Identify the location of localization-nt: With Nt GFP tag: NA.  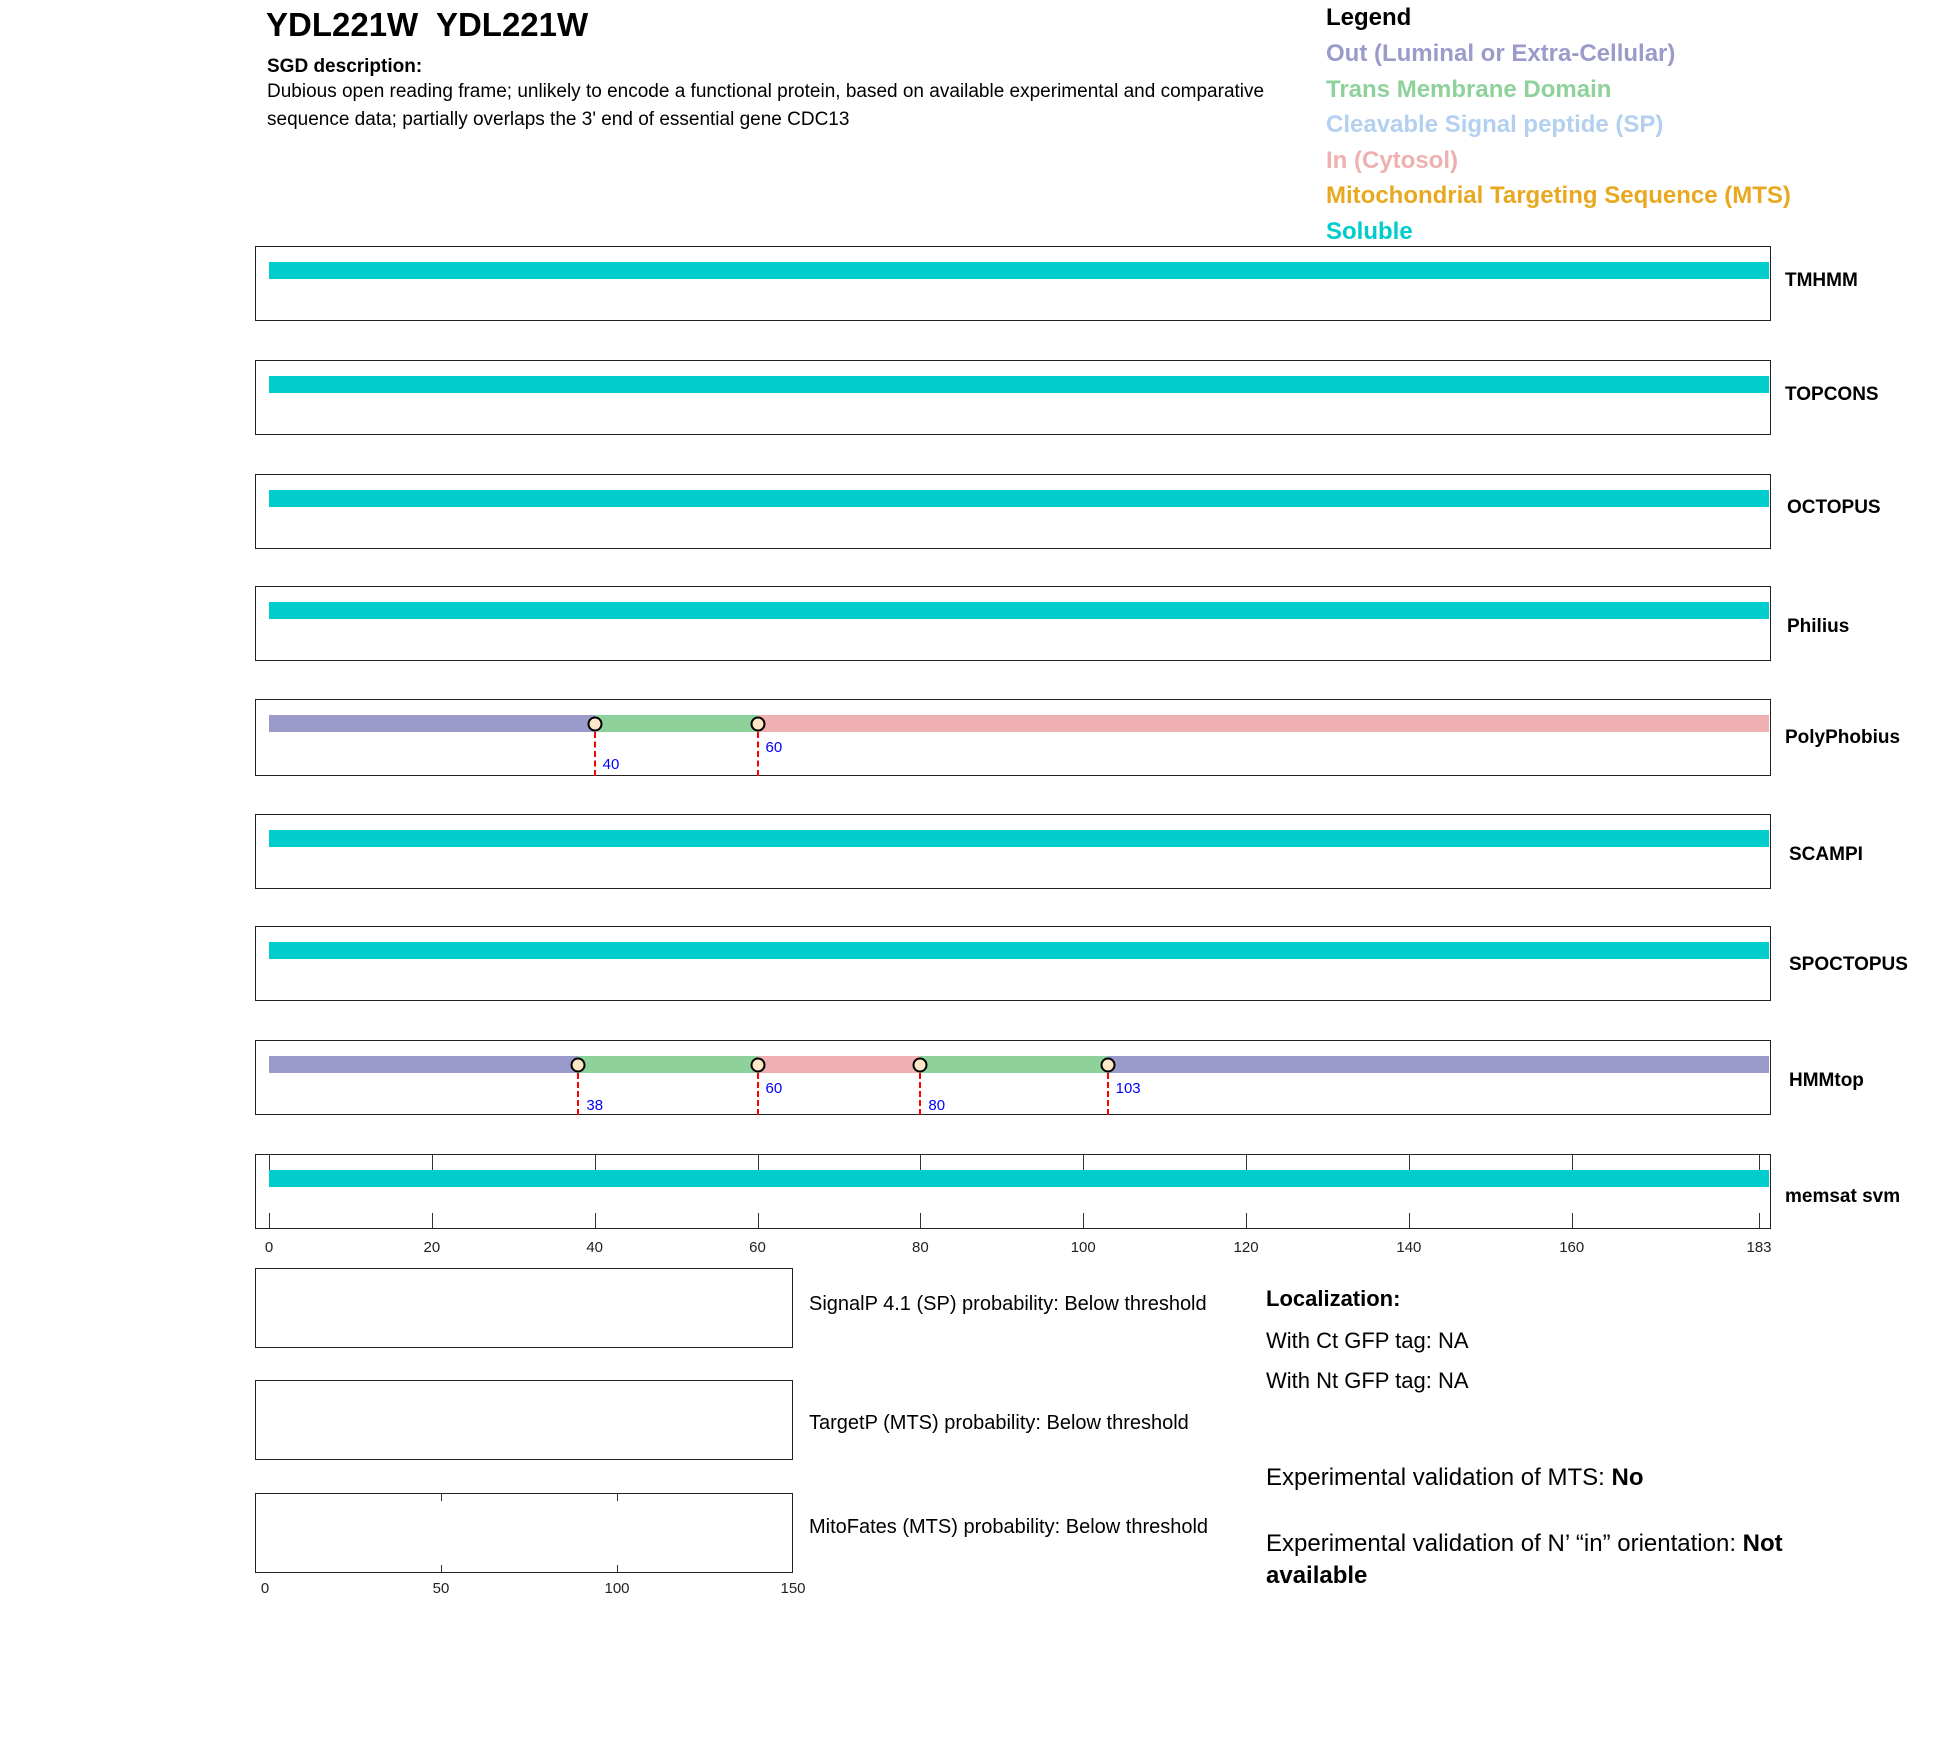
(1367, 1380).